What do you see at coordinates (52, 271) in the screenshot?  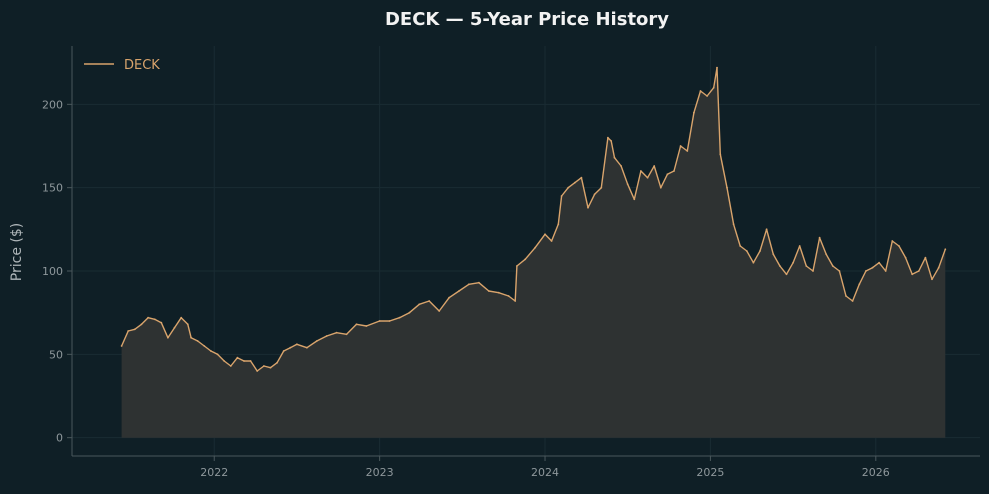 I see `y-tick-label: 100` at bounding box center [52, 271].